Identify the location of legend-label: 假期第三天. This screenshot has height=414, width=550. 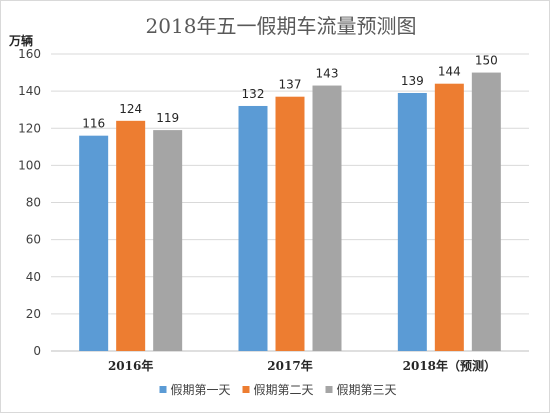
(367, 390).